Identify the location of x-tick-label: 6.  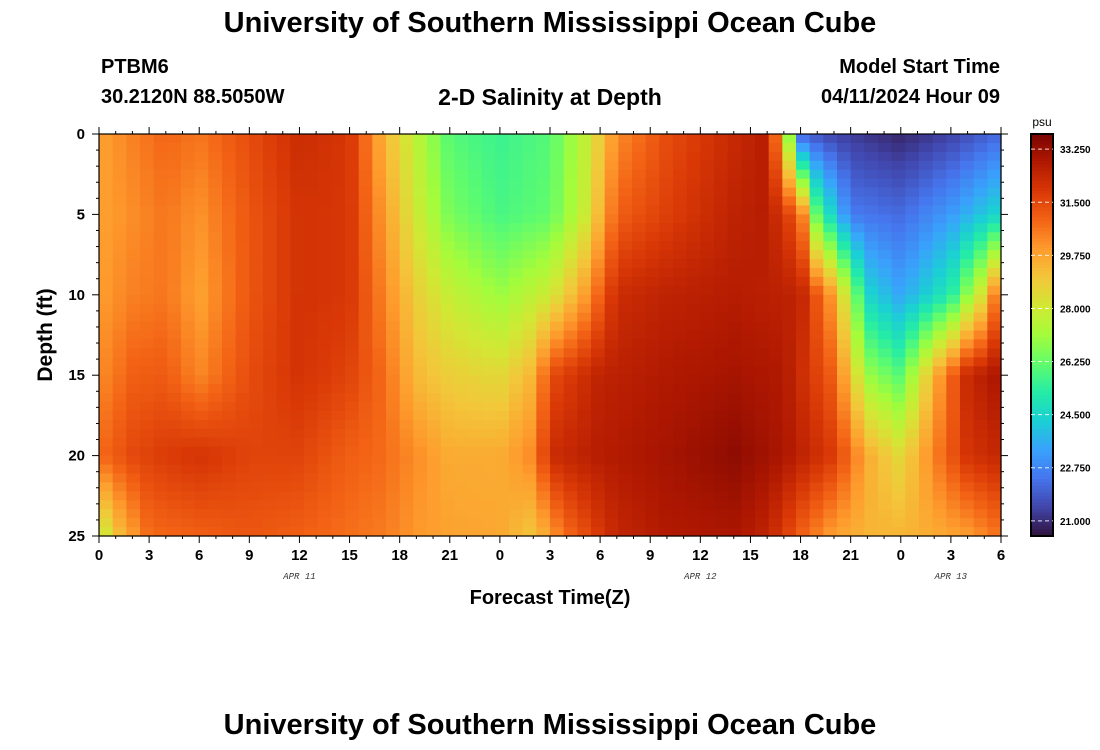
(600, 555).